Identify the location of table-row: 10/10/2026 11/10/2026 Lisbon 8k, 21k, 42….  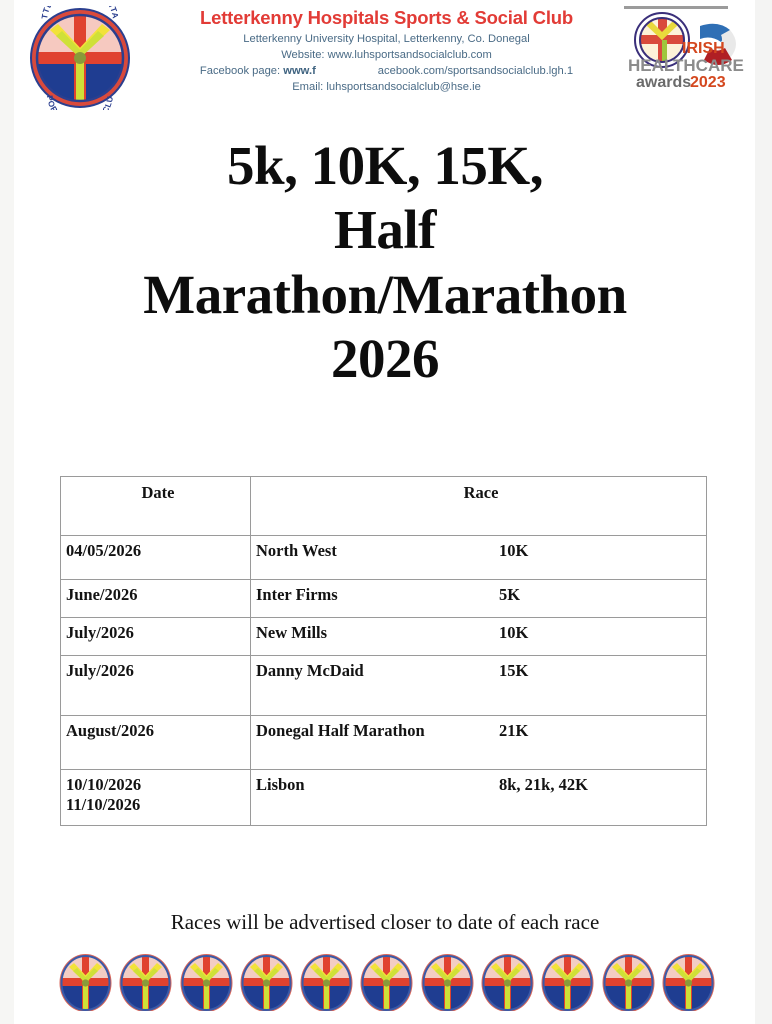
(383, 797).